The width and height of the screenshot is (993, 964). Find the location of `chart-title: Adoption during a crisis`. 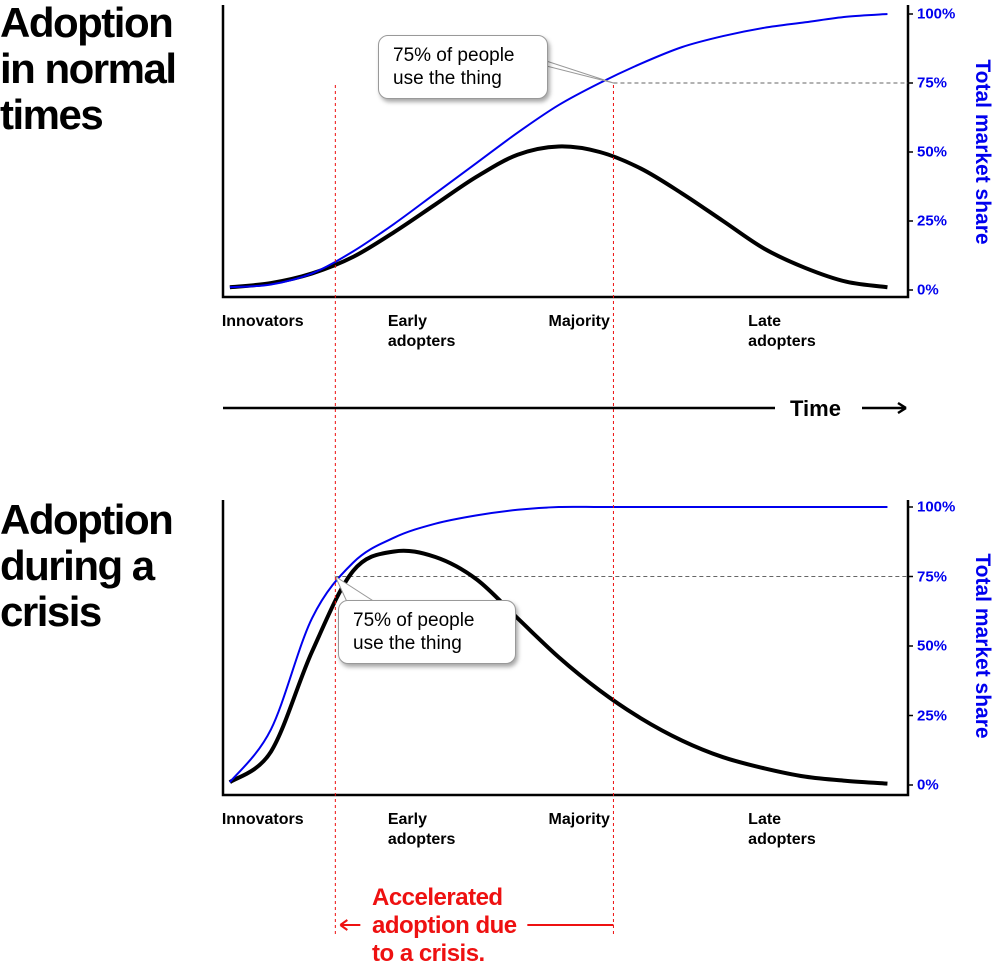

chart-title: Adoption during a crisis is located at coordinates (87, 565).